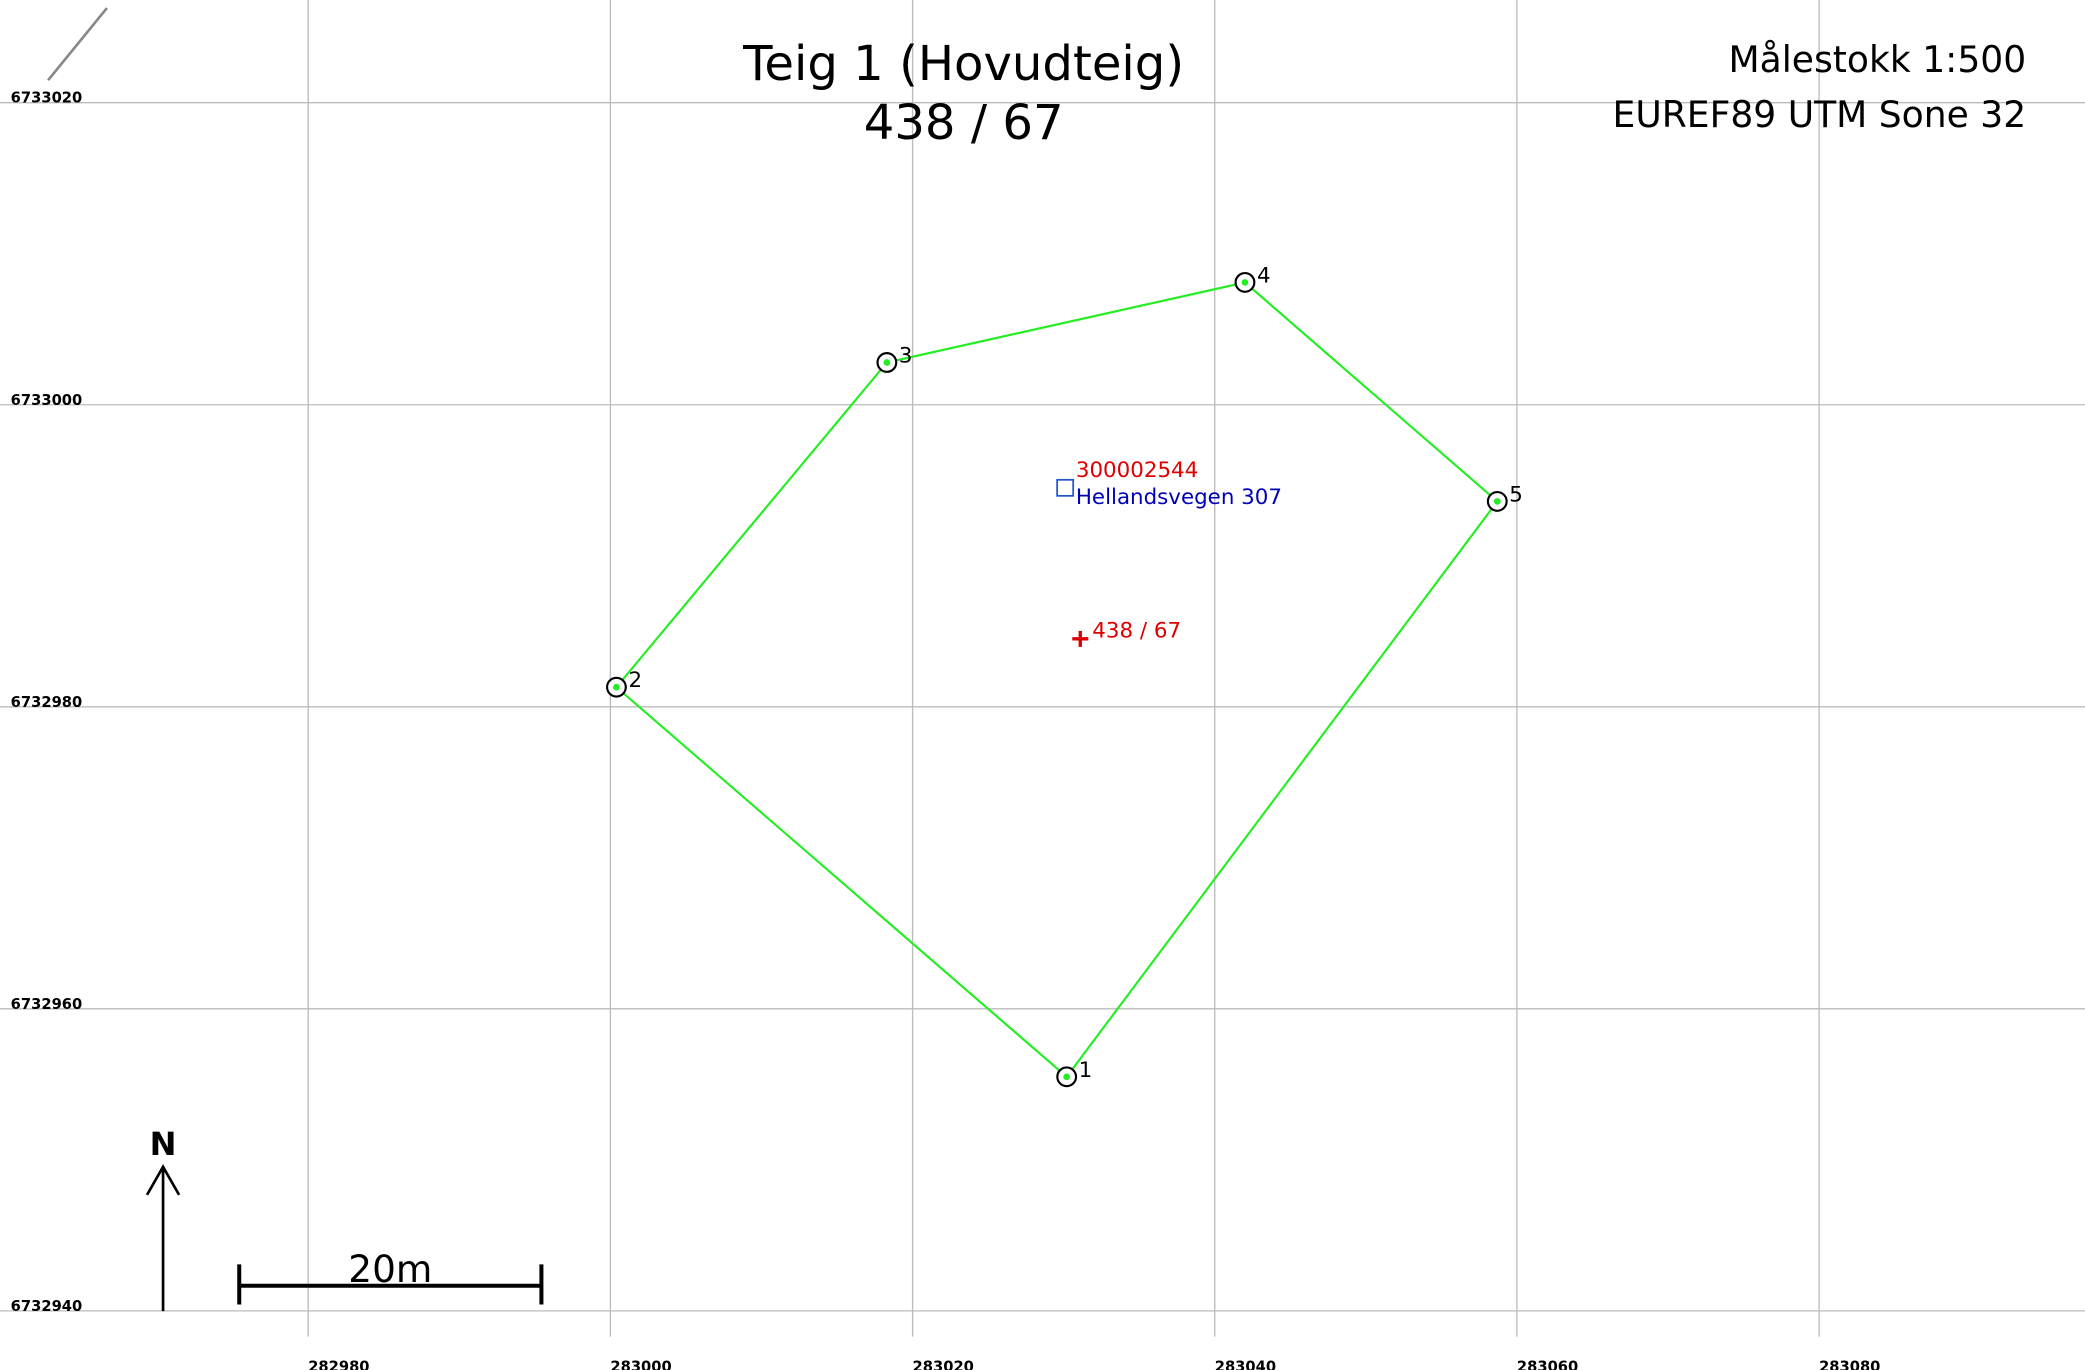 The height and width of the screenshot is (1370, 2085). I want to click on building-address: Hellandsvegen 307, so click(1179, 497).